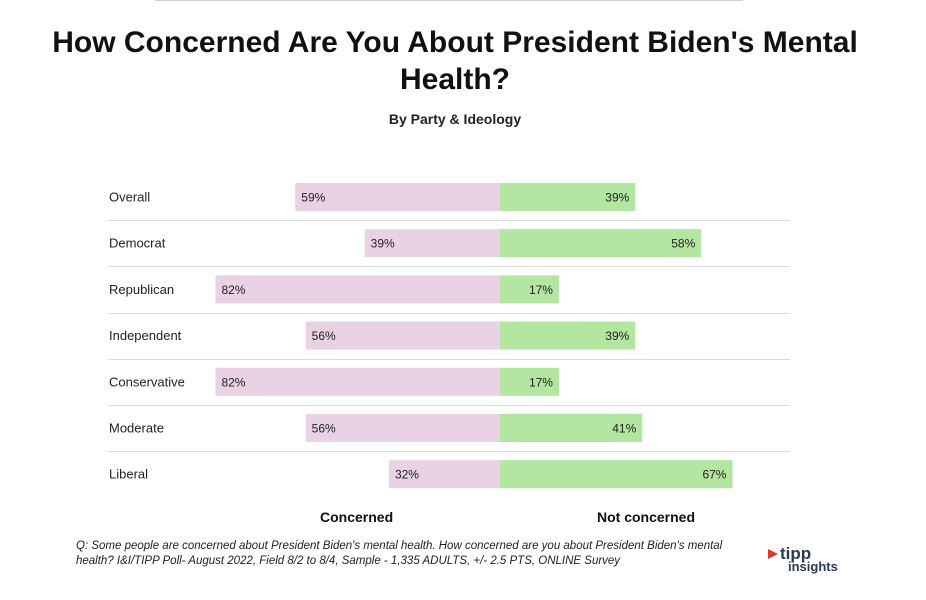 This screenshot has width=926, height=600. I want to click on category-label: Independent, so click(145, 335).